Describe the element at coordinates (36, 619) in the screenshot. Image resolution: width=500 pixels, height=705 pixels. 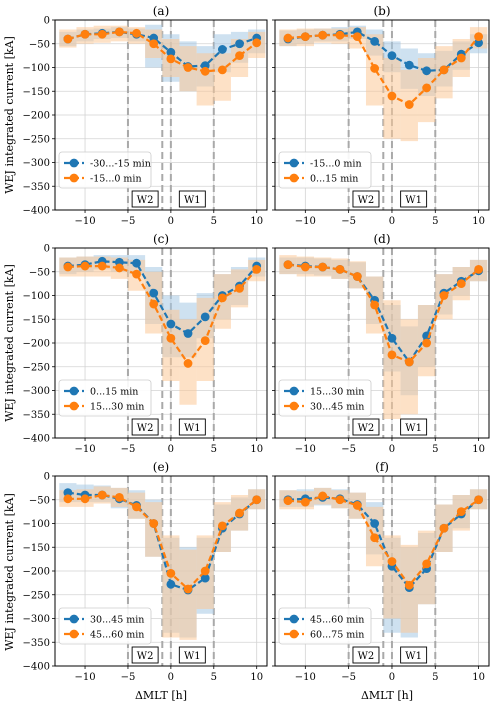
I see `y-tick-label: −300` at that location.